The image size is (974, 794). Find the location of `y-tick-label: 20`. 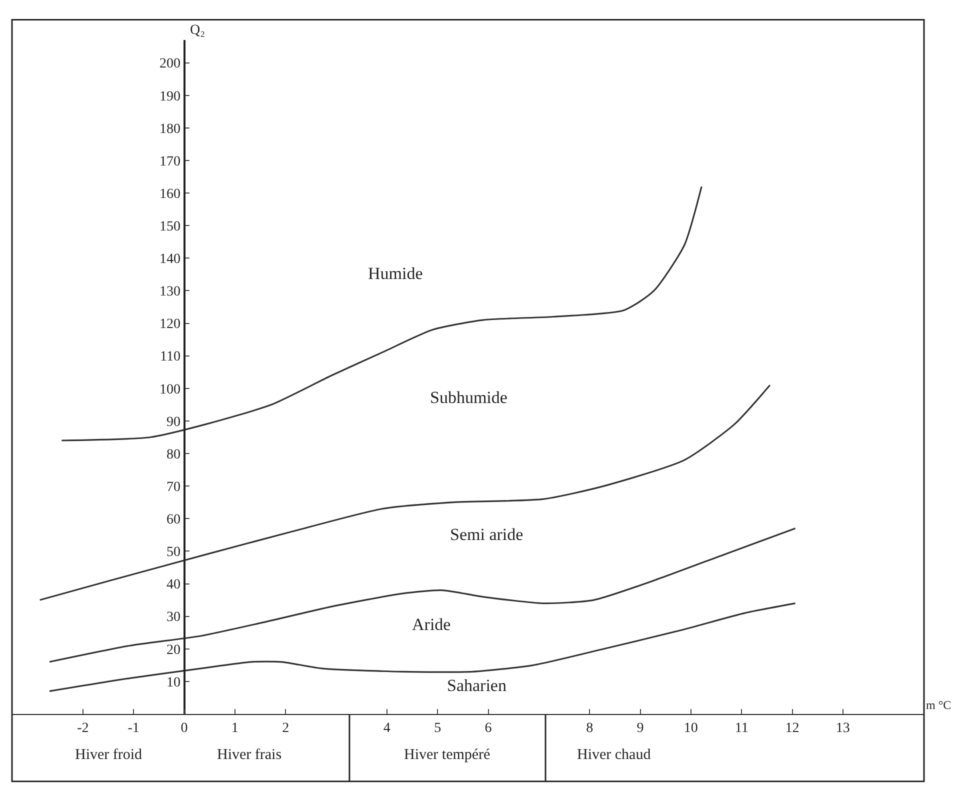

y-tick-label: 20 is located at coordinates (173, 650).